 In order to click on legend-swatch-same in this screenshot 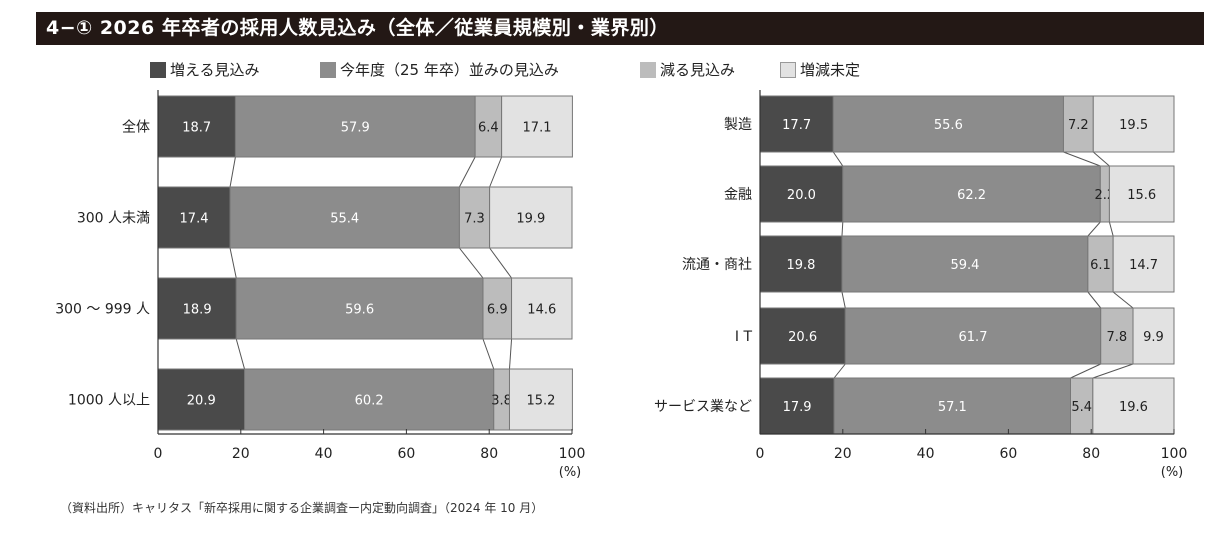, I will do `click(328, 70)`.